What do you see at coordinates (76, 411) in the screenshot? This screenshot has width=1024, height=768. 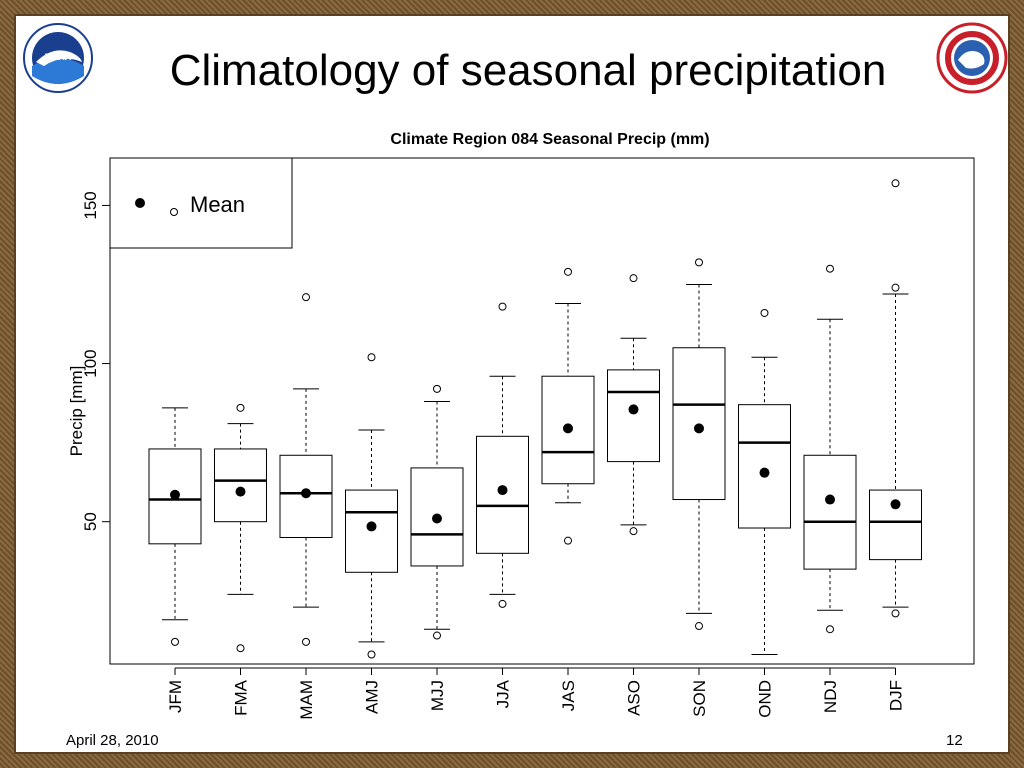 I see `y-axis-label: Precip [mm]` at bounding box center [76, 411].